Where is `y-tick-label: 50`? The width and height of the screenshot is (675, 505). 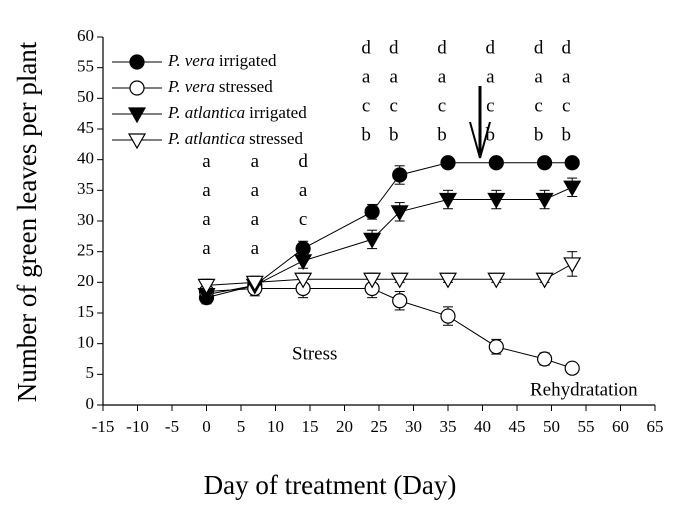
y-tick-label: 50 is located at coordinates (85, 96).